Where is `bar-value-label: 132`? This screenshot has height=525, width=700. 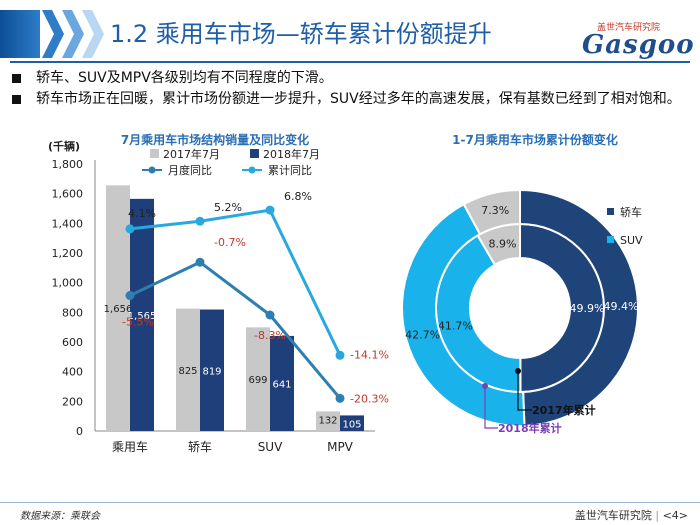
bar-value-label: 132 is located at coordinates (327, 420).